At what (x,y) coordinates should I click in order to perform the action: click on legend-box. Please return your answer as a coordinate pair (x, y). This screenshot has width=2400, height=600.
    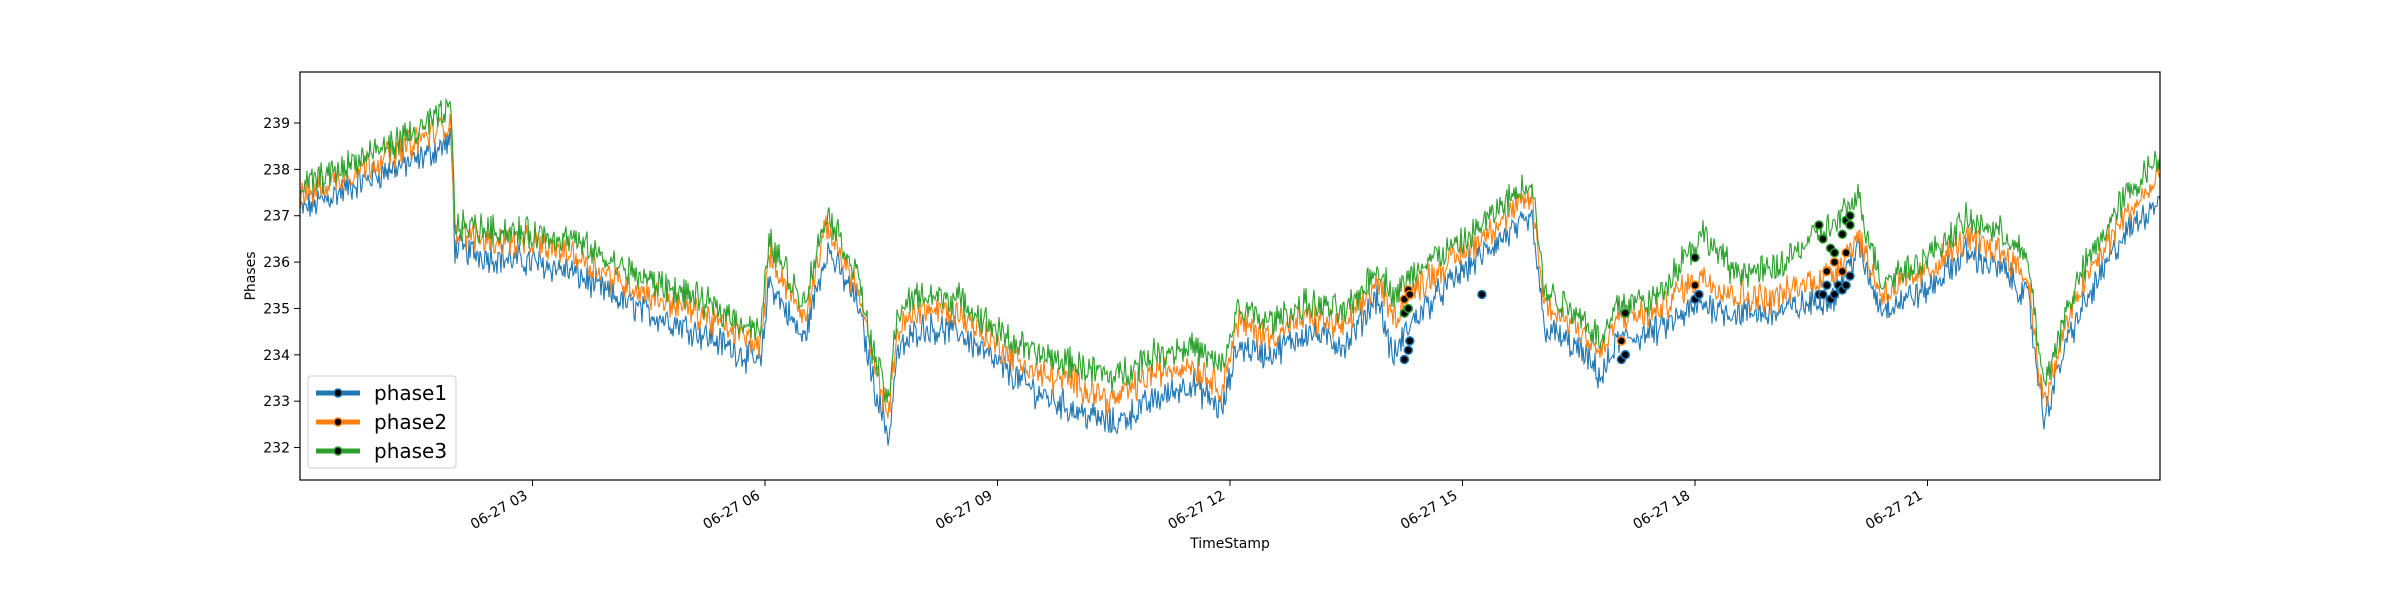
    Looking at the image, I should click on (382, 422).